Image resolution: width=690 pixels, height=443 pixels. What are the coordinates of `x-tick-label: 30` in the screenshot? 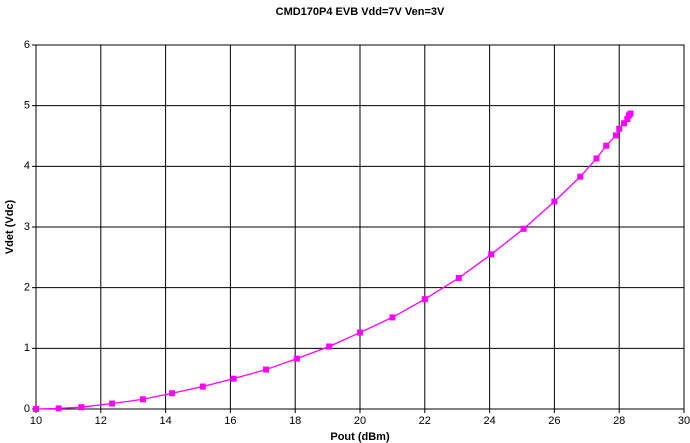 It's located at (684, 421).